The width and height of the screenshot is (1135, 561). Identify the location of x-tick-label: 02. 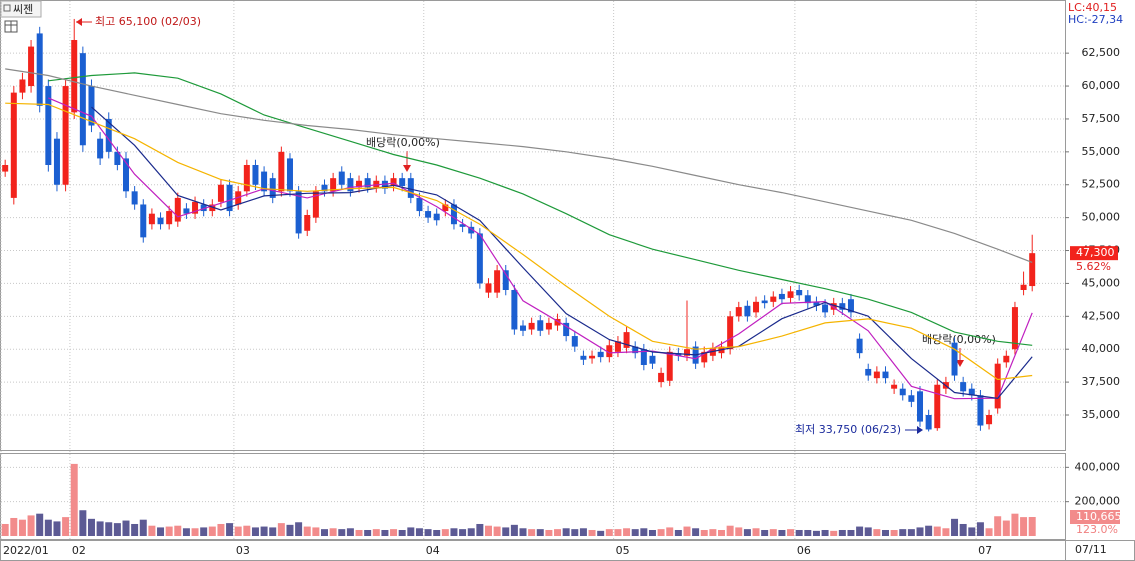
(79, 550).